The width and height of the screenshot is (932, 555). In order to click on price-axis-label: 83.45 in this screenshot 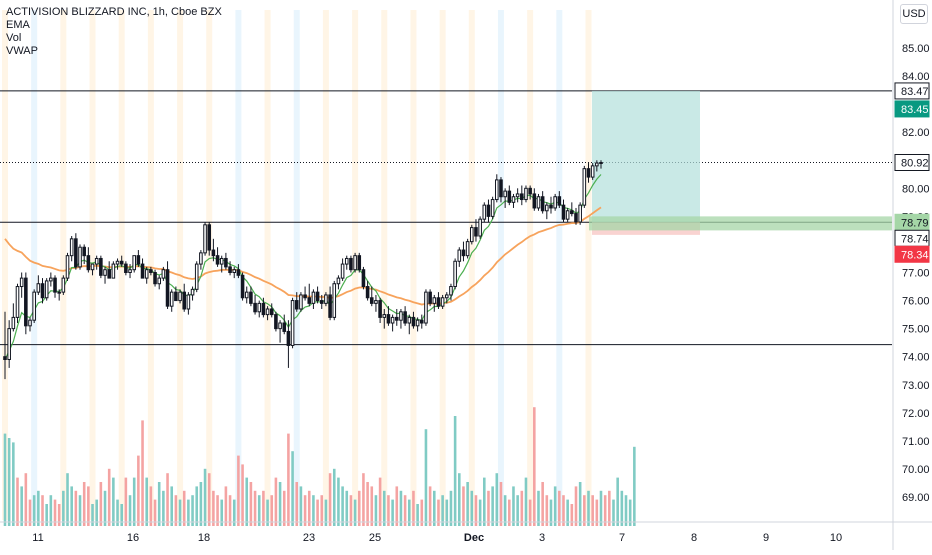, I will do `click(912, 109)`.